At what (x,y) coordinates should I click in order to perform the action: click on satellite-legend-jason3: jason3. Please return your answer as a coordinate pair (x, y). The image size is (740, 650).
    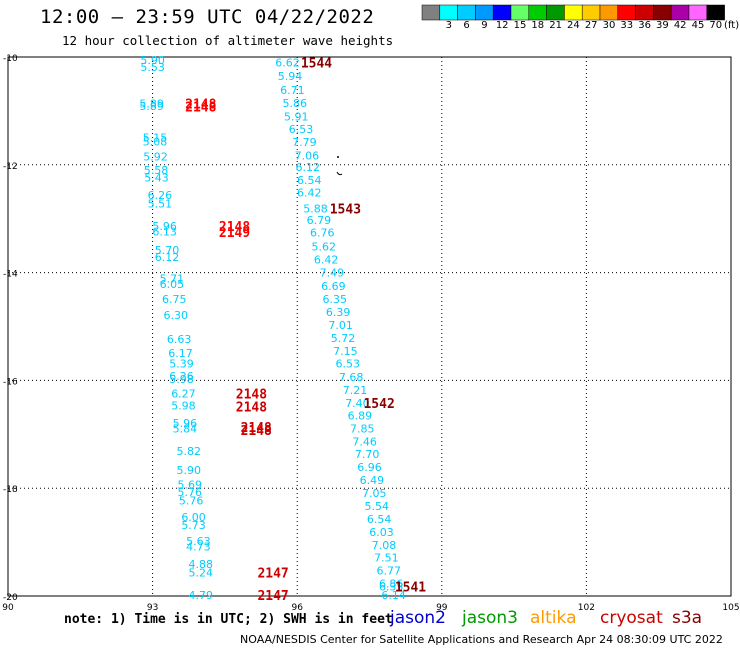
    Looking at the image, I should click on (490, 618).